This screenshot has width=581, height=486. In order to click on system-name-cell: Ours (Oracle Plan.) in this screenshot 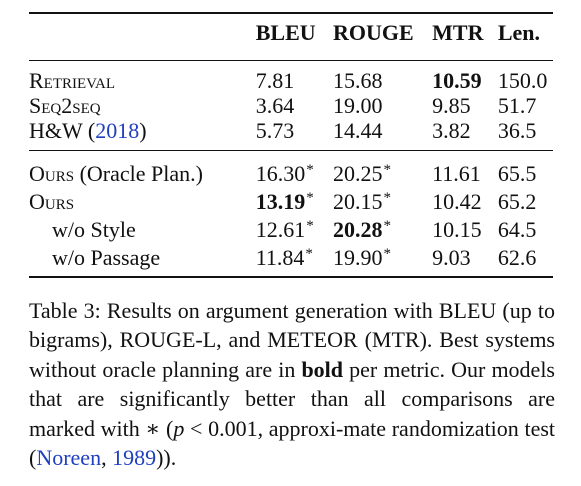, I will do `click(142, 168)`.